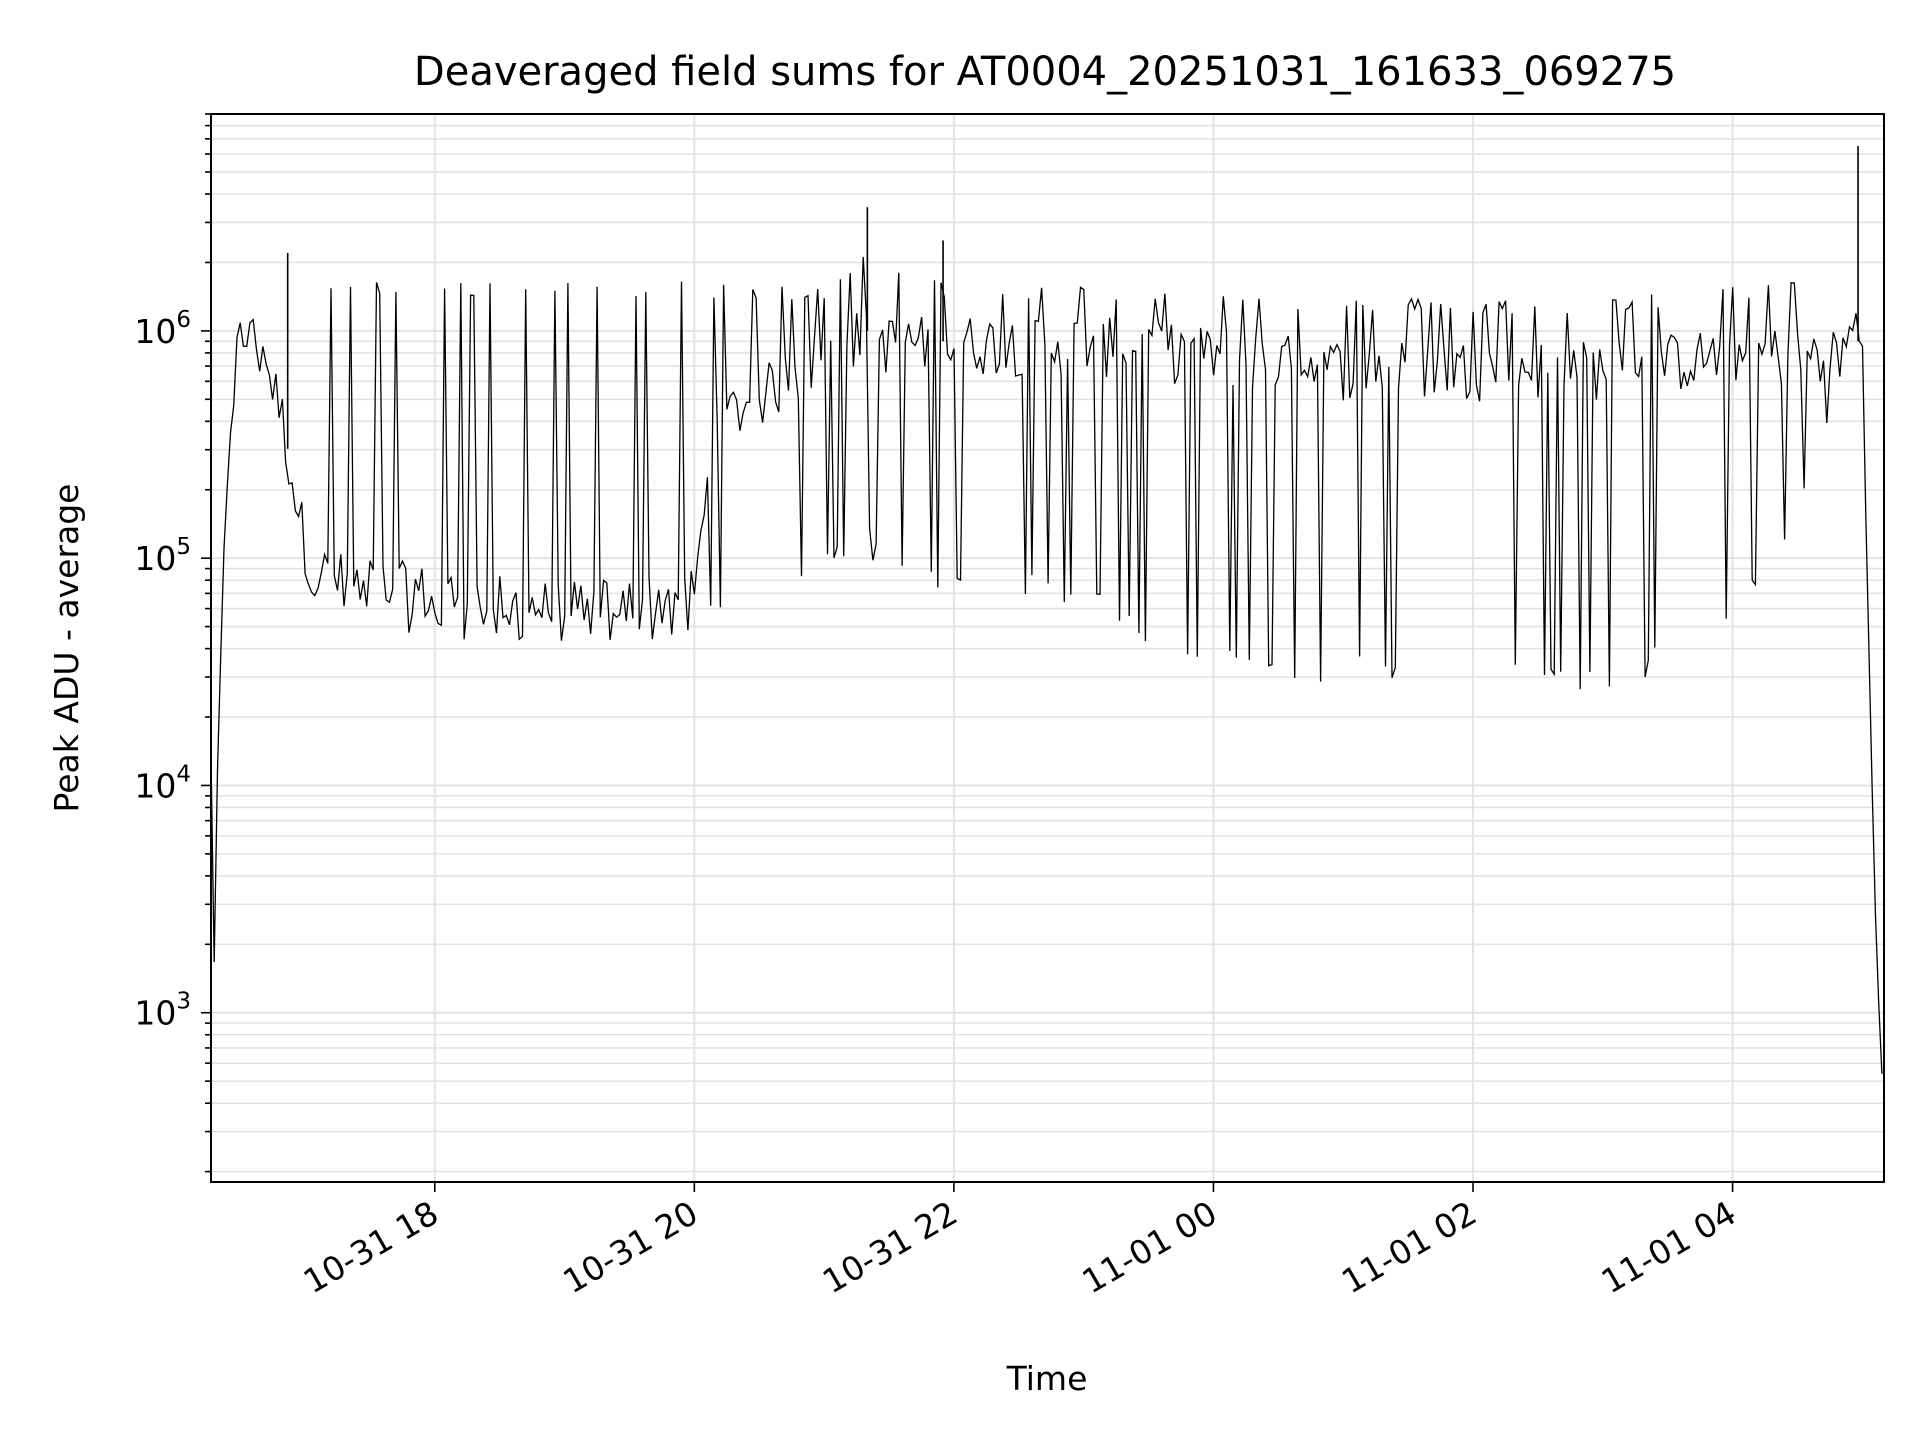  Describe the element at coordinates (371, 1247) in the screenshot. I see `x-tick-label: 10-31 18` at that location.